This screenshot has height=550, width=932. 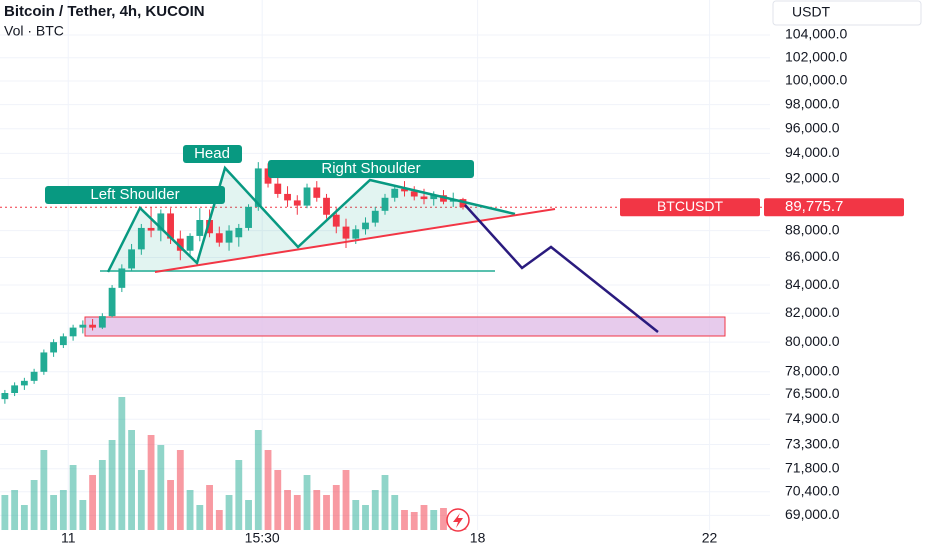 What do you see at coordinates (812, 177) in the screenshot?
I see `y-tick-label: 92,000.0` at bounding box center [812, 177].